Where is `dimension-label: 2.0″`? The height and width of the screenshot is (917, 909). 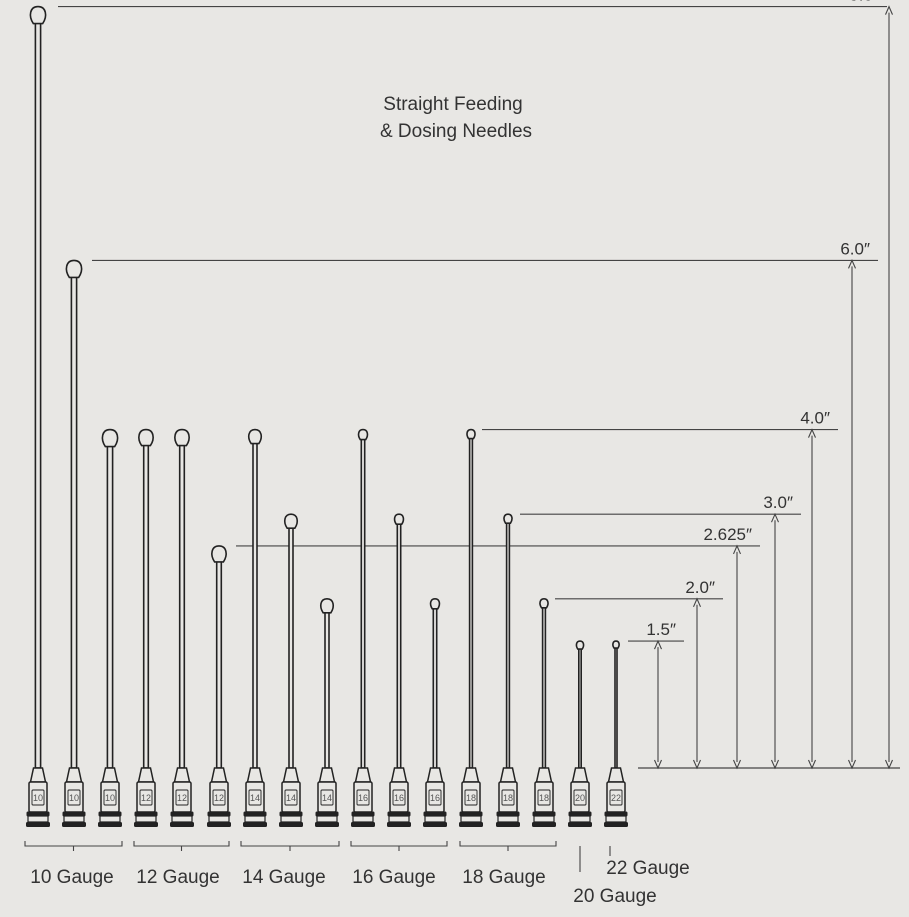 dimension-label: 2.0″ is located at coordinates (700, 587).